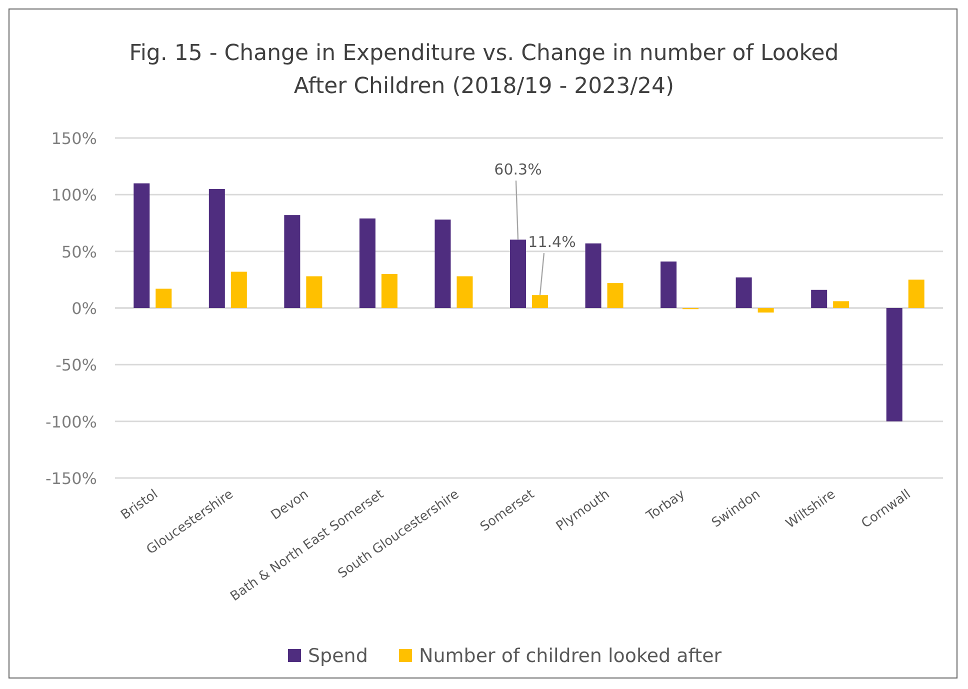 This screenshot has height=689, width=968. What do you see at coordinates (71, 422) in the screenshot?
I see `y-tick-label: -100%` at bounding box center [71, 422].